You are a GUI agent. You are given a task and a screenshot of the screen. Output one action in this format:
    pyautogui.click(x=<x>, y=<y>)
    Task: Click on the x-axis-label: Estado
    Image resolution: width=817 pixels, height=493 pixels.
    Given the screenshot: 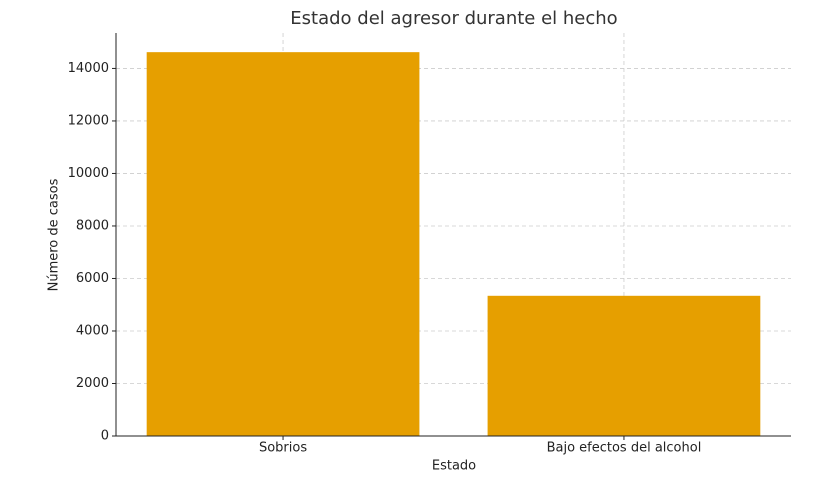 What is the action you would take?
    pyautogui.click(x=454, y=466)
    